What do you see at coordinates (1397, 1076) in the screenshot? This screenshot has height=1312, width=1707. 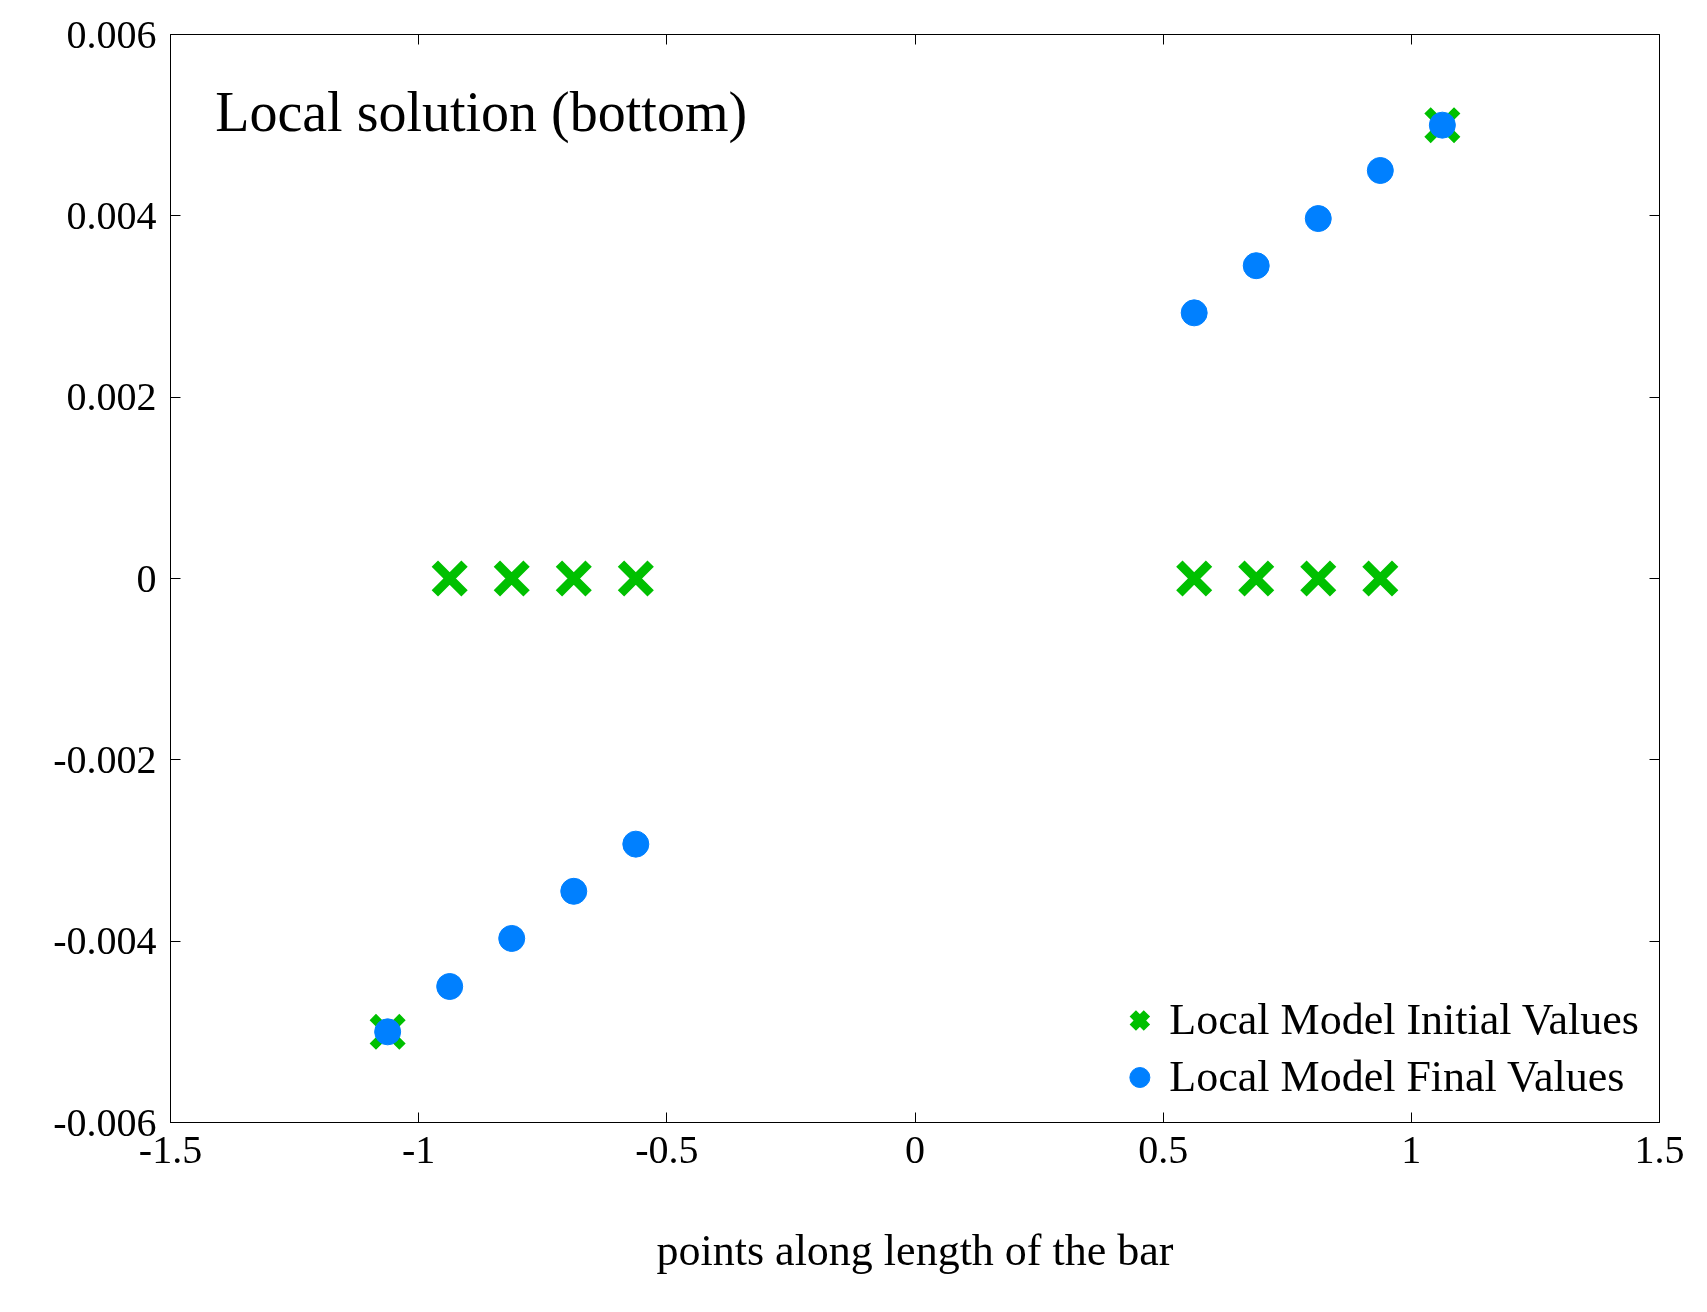 I see `legend-label: Local Model Final Values` at bounding box center [1397, 1076].